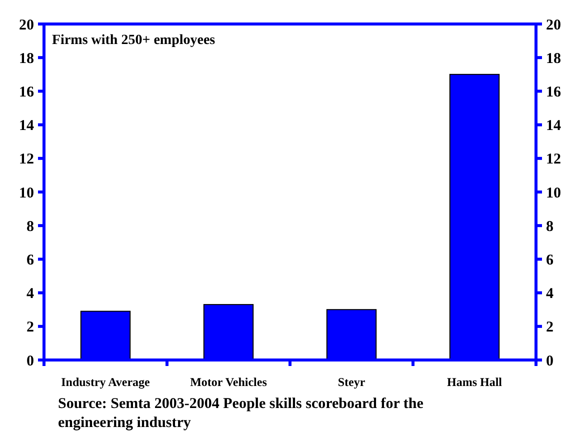 The image size is (572, 432). I want to click on y-tick-label: 16, so click(26, 92).